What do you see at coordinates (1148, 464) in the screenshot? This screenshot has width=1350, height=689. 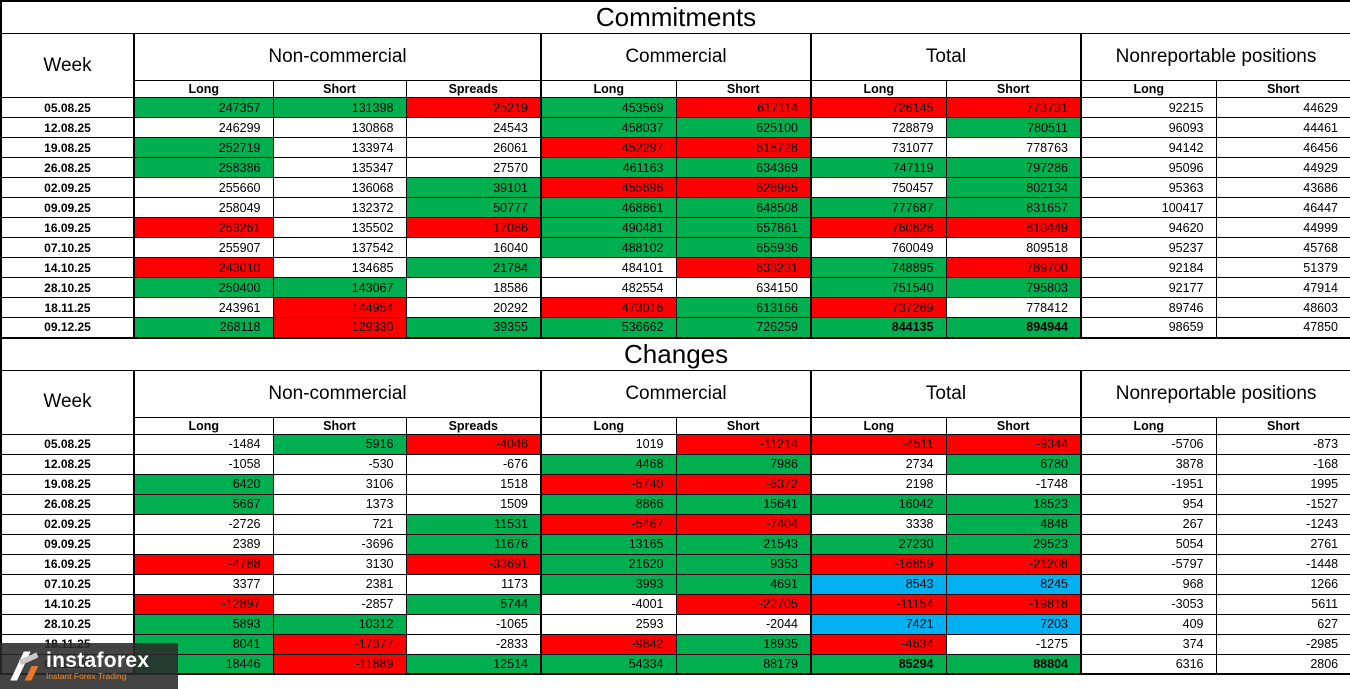 I see `value-cell: 3878` at bounding box center [1148, 464].